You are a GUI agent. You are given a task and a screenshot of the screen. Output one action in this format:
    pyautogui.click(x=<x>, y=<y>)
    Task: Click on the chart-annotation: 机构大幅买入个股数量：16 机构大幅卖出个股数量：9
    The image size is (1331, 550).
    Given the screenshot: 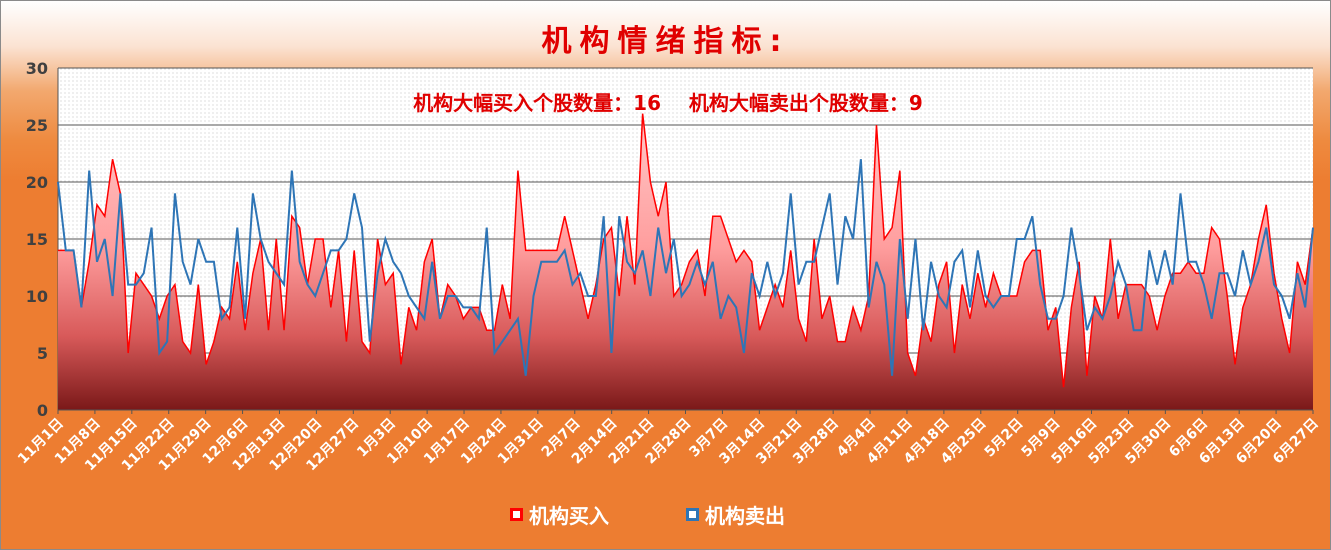 What is the action you would take?
    pyautogui.click(x=668, y=103)
    